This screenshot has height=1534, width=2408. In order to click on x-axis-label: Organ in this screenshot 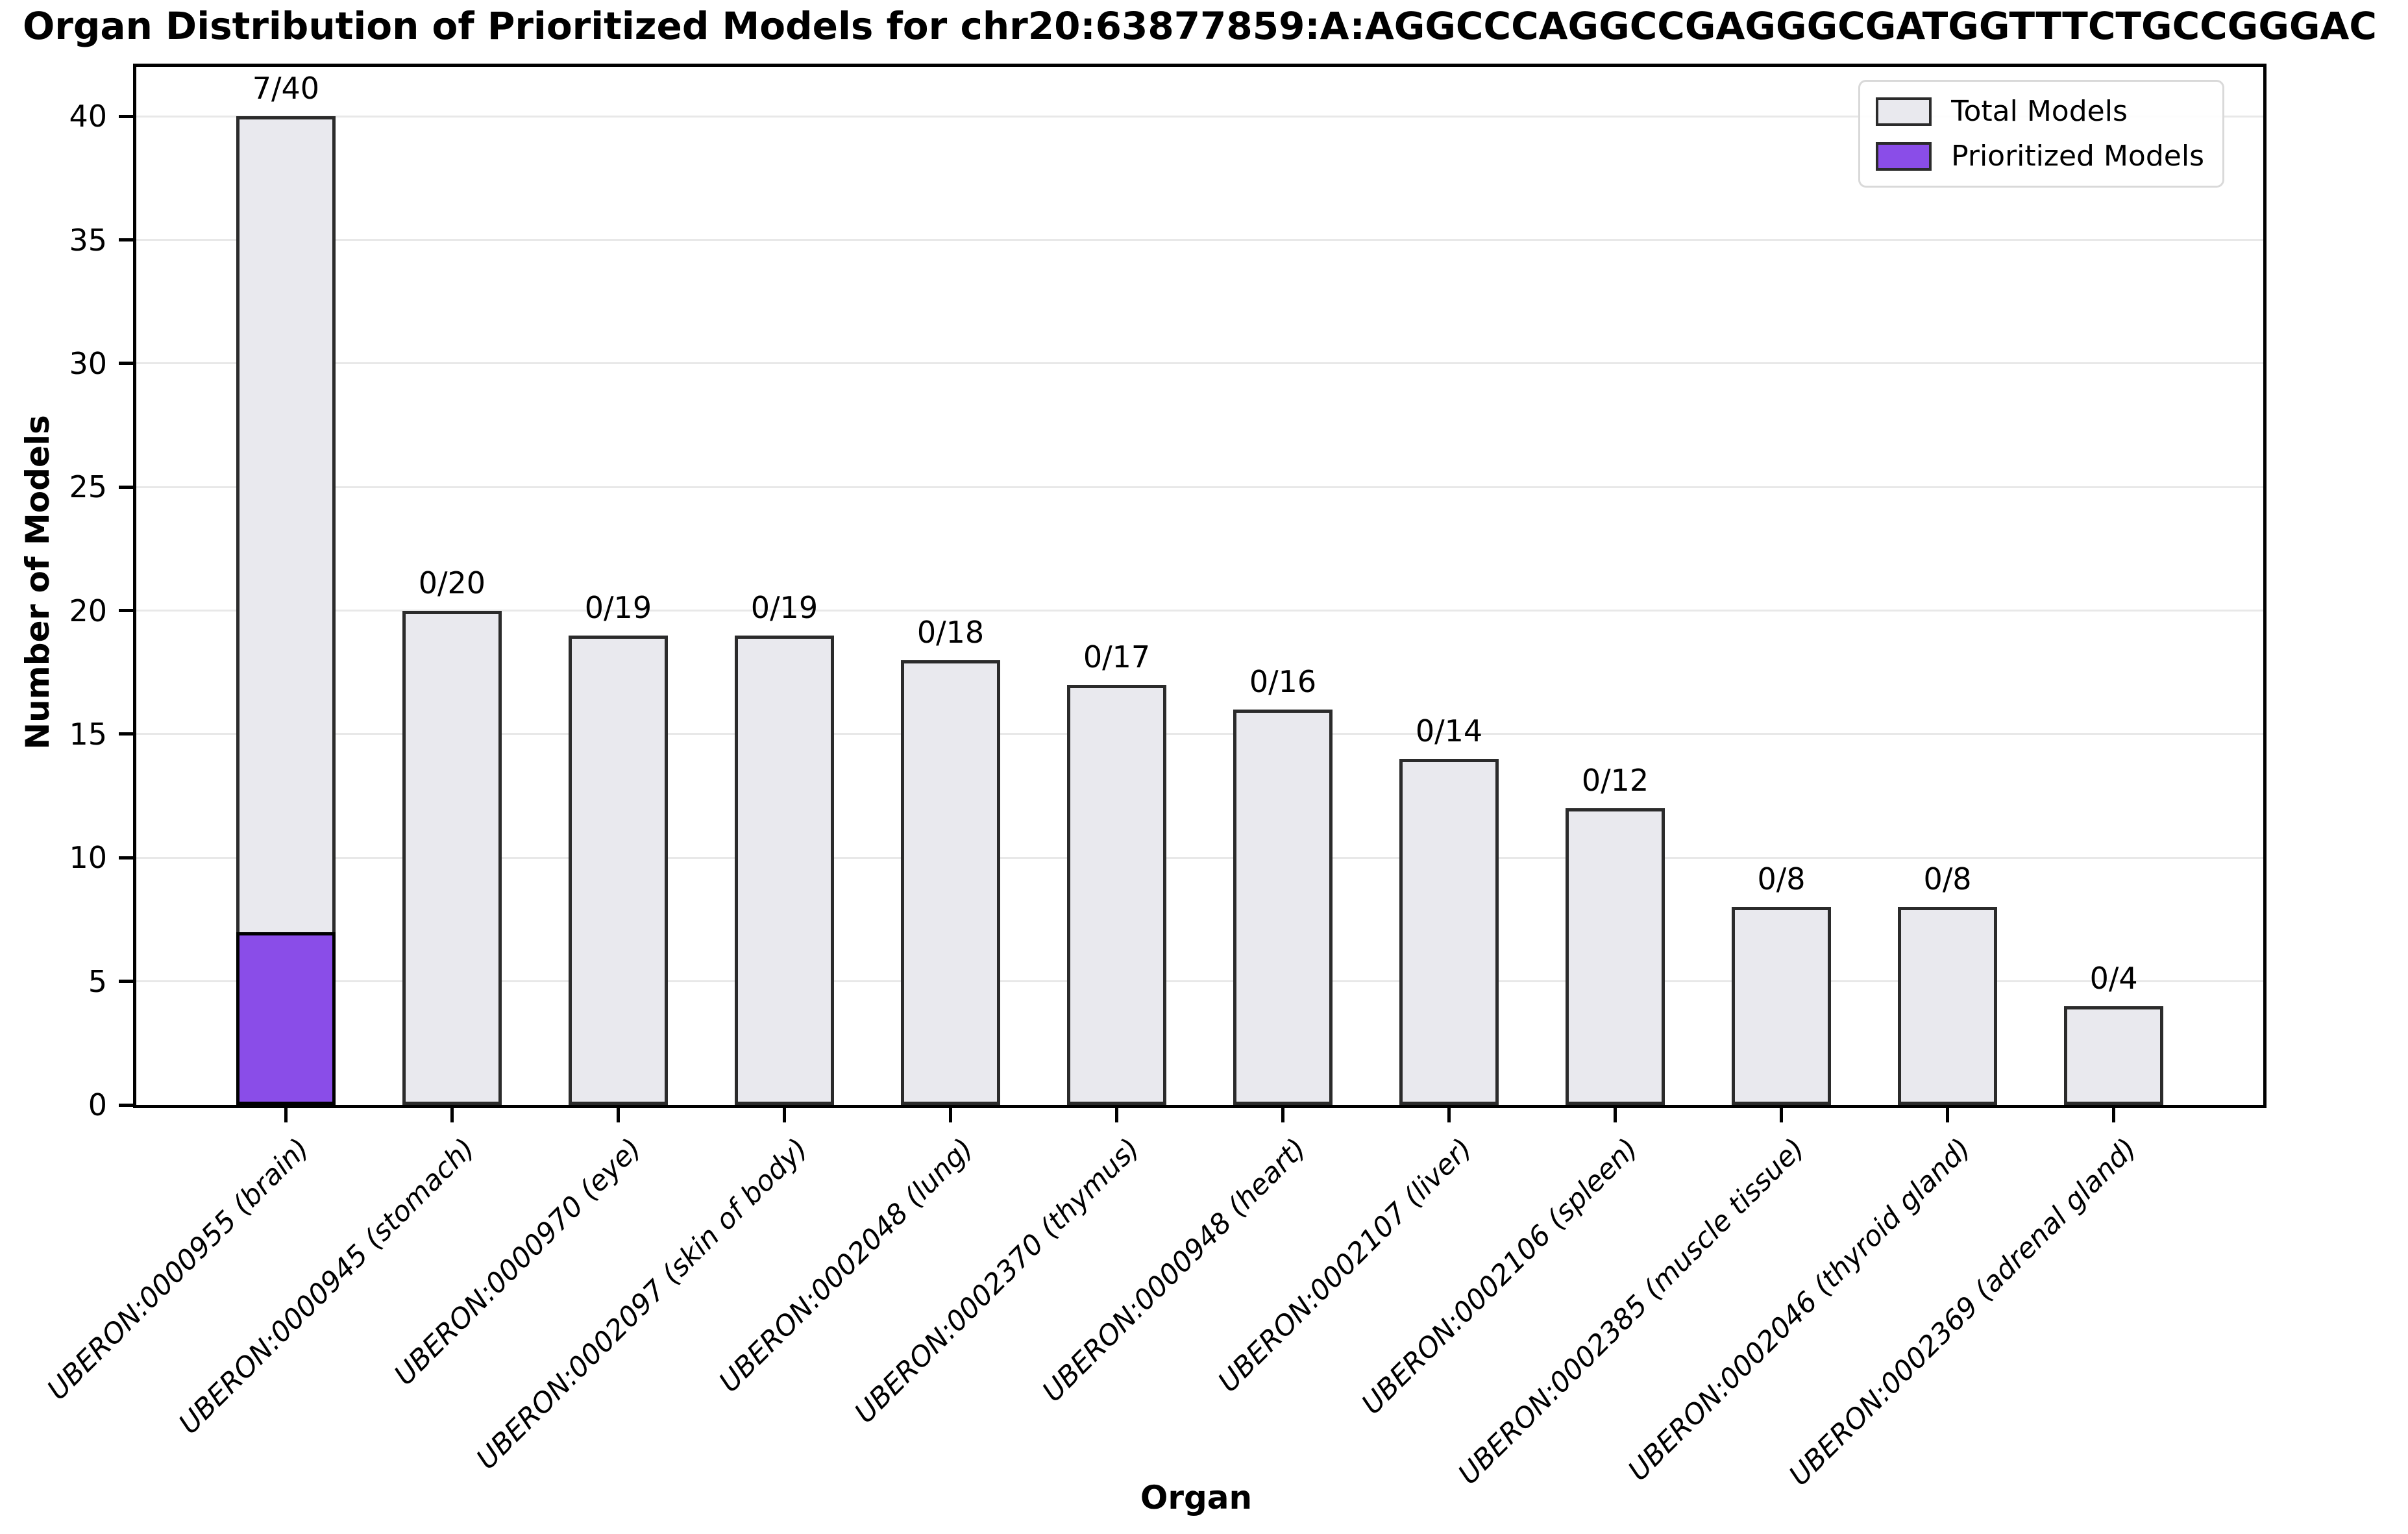, I will do `click(1196, 1497)`.